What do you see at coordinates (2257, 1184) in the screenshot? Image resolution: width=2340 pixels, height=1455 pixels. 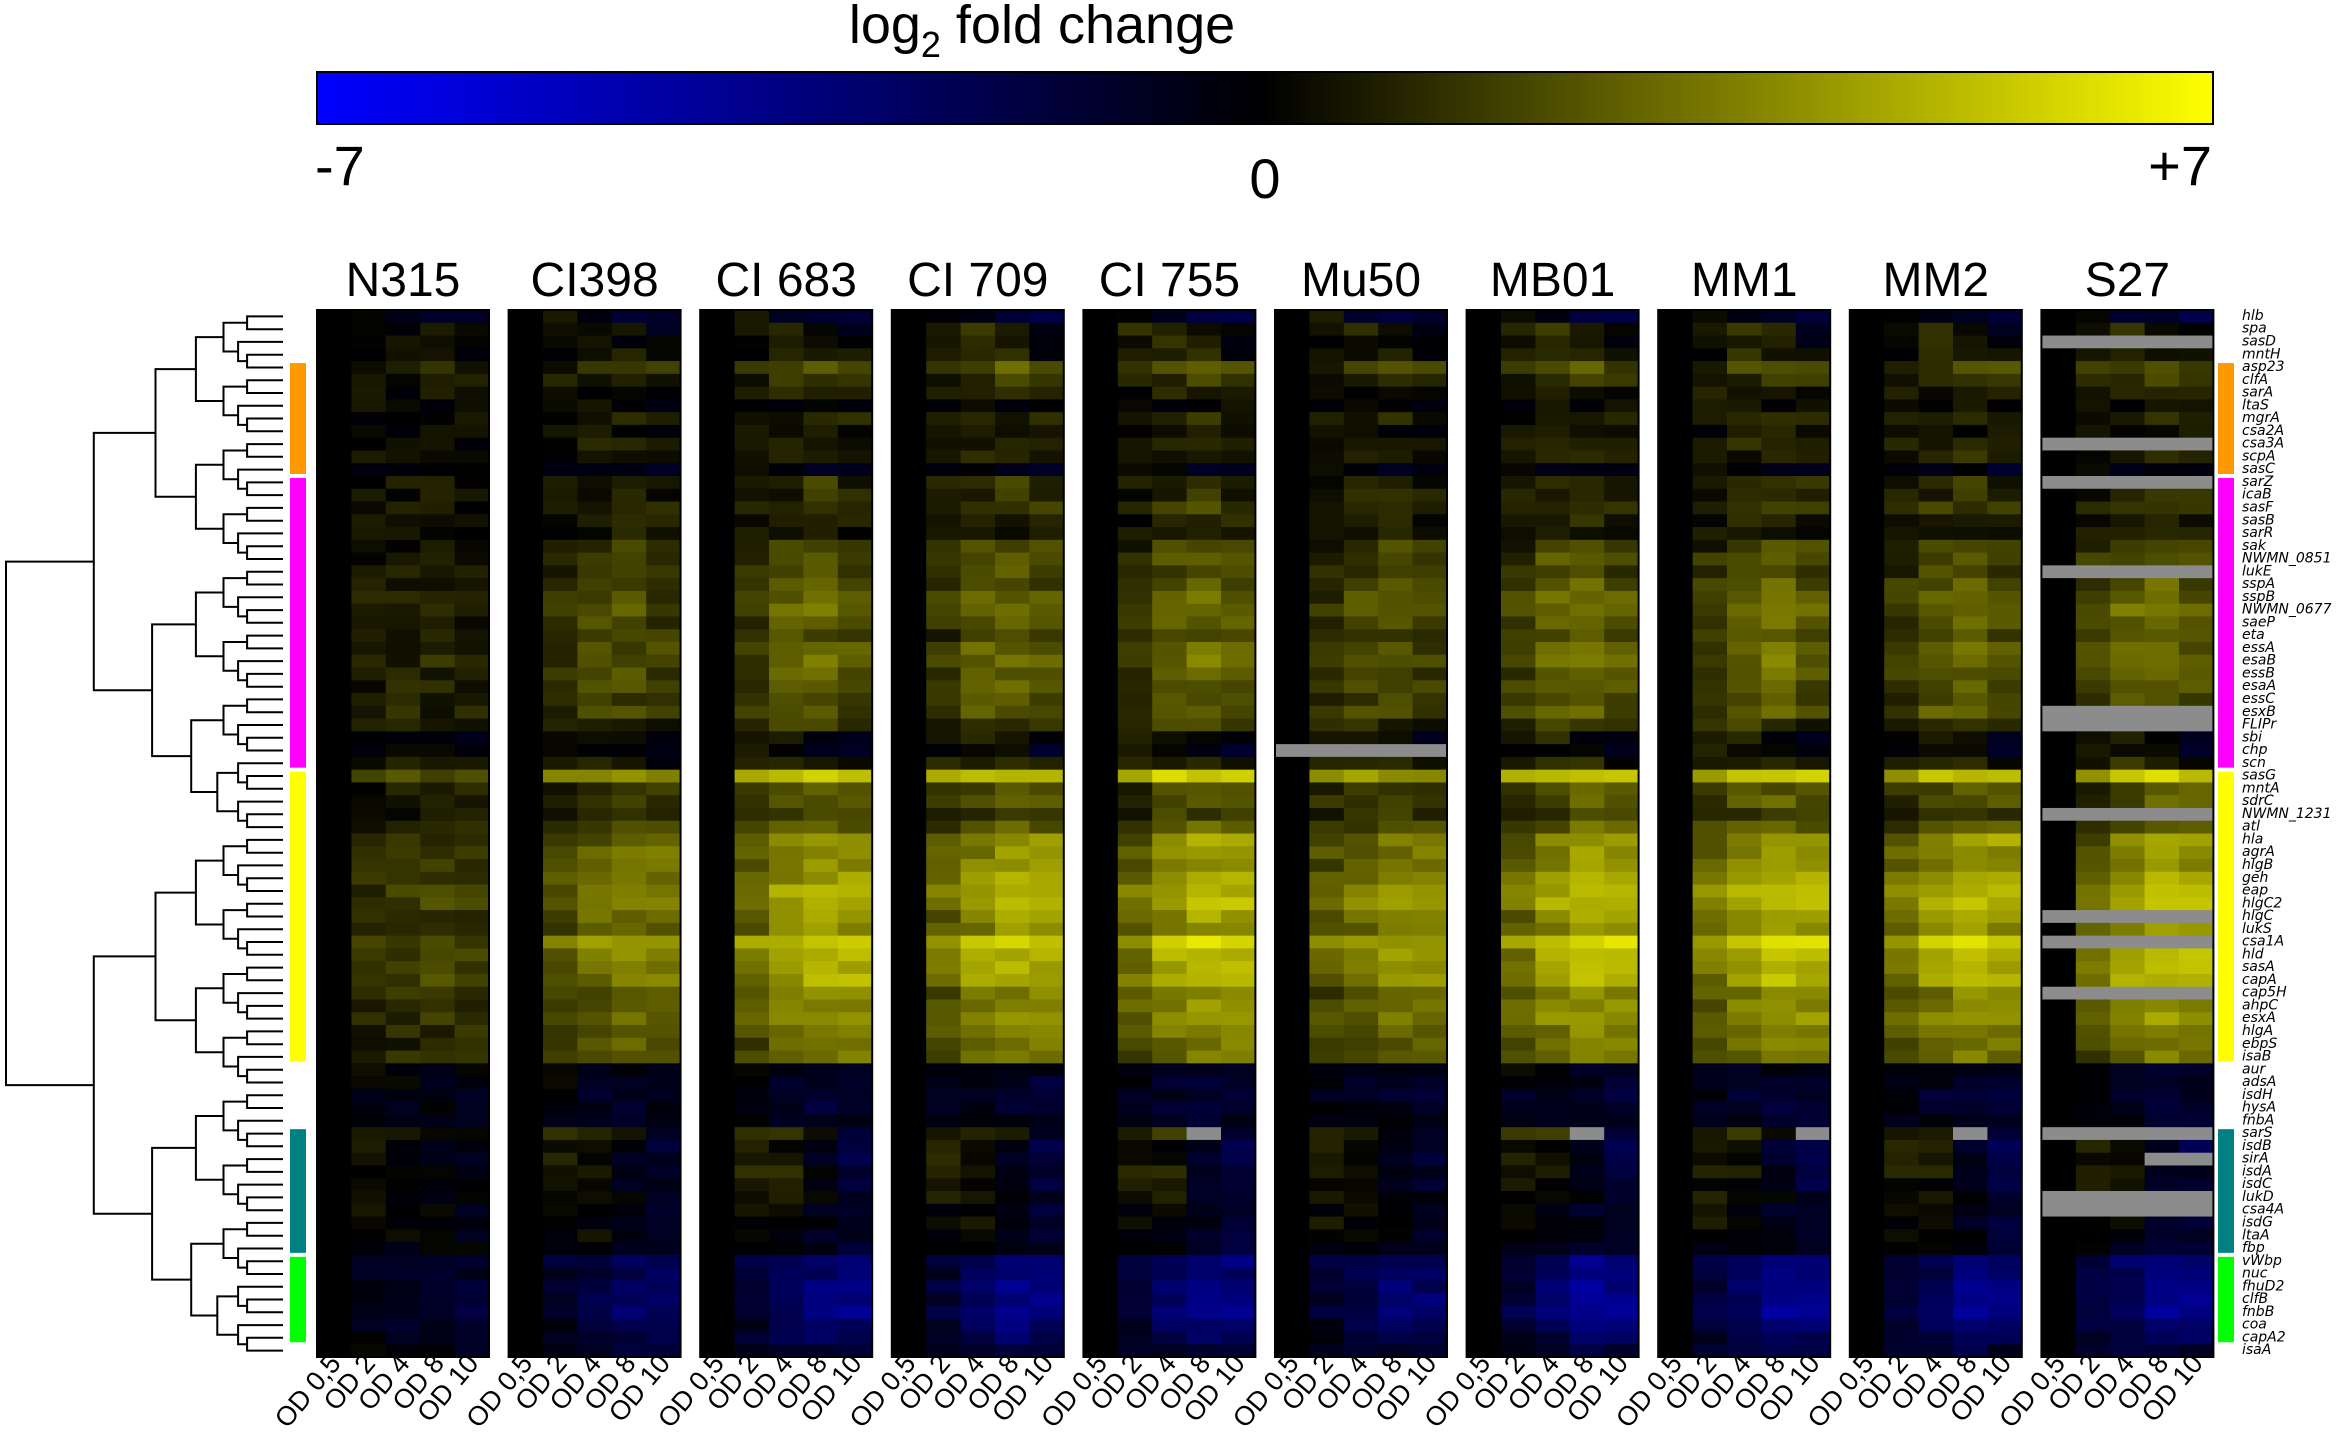 I see `gene-label-isdc: isdC` at bounding box center [2257, 1184].